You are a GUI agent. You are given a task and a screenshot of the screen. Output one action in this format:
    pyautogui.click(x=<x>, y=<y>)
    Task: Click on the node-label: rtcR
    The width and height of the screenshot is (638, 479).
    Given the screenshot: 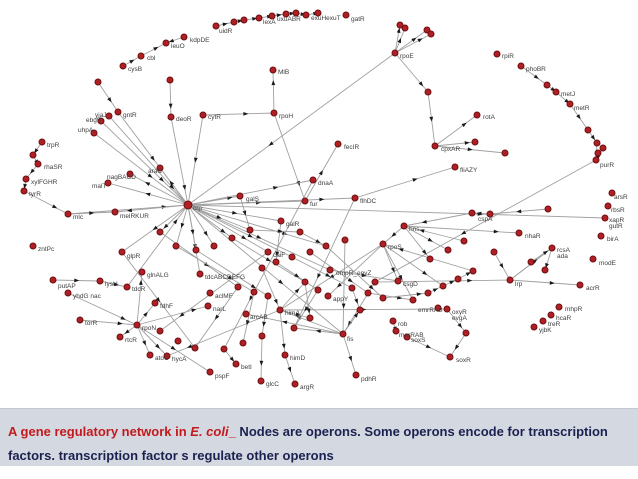 What is the action you would take?
    pyautogui.click(x=131, y=340)
    